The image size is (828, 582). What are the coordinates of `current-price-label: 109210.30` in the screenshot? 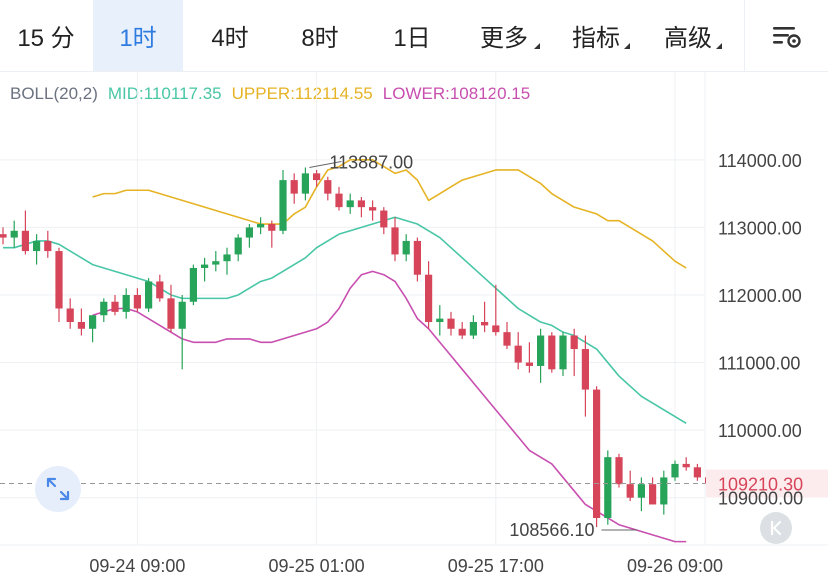 It's located at (760, 484).